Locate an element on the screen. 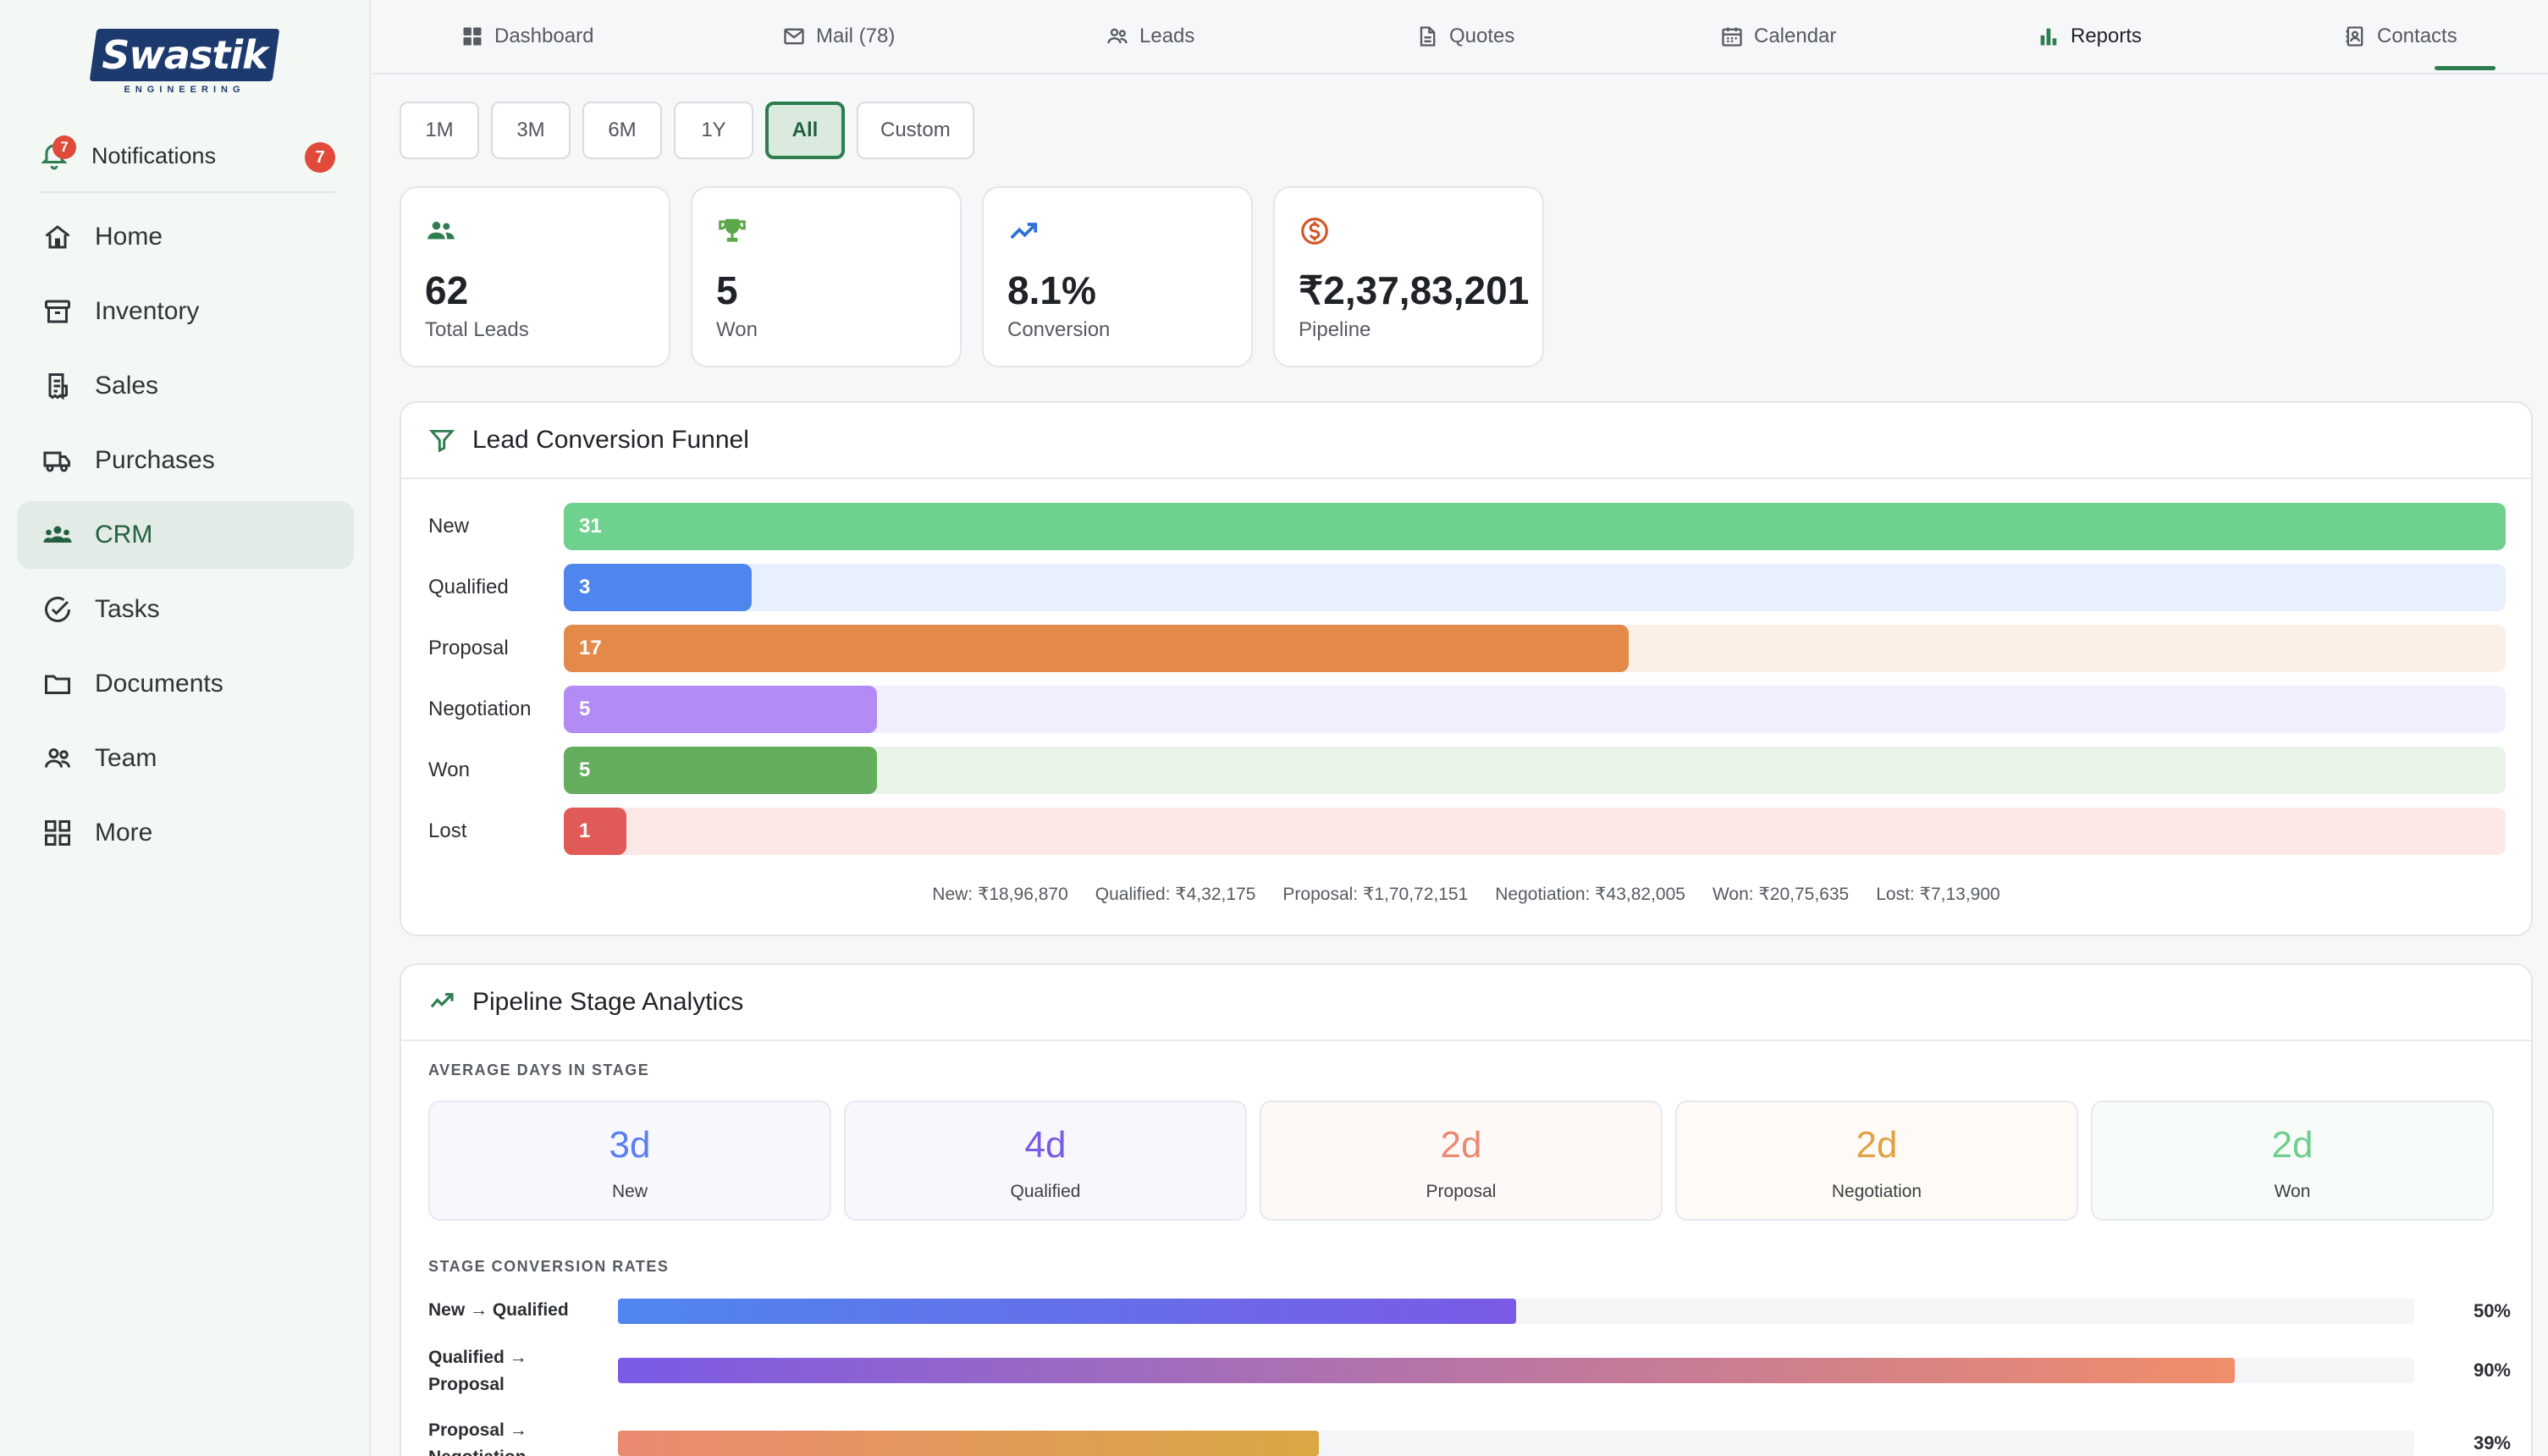 The height and width of the screenshot is (1456, 2548). active-tab-indicator is located at coordinates (2465, 68).